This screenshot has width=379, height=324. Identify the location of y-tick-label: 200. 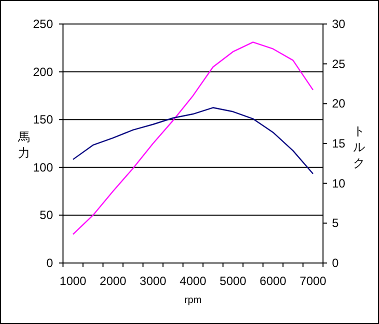
(43, 71).